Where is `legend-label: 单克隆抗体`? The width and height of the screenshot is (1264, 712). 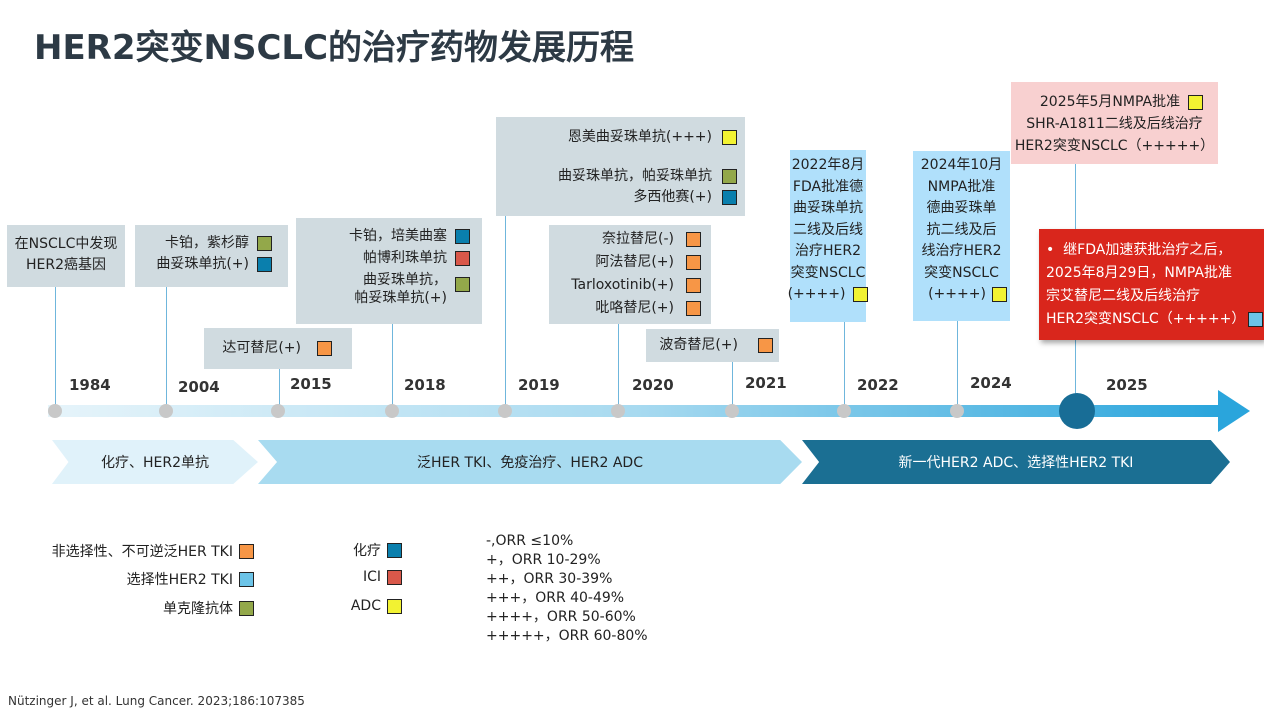
legend-label: 单克隆抗体 is located at coordinates (198, 609).